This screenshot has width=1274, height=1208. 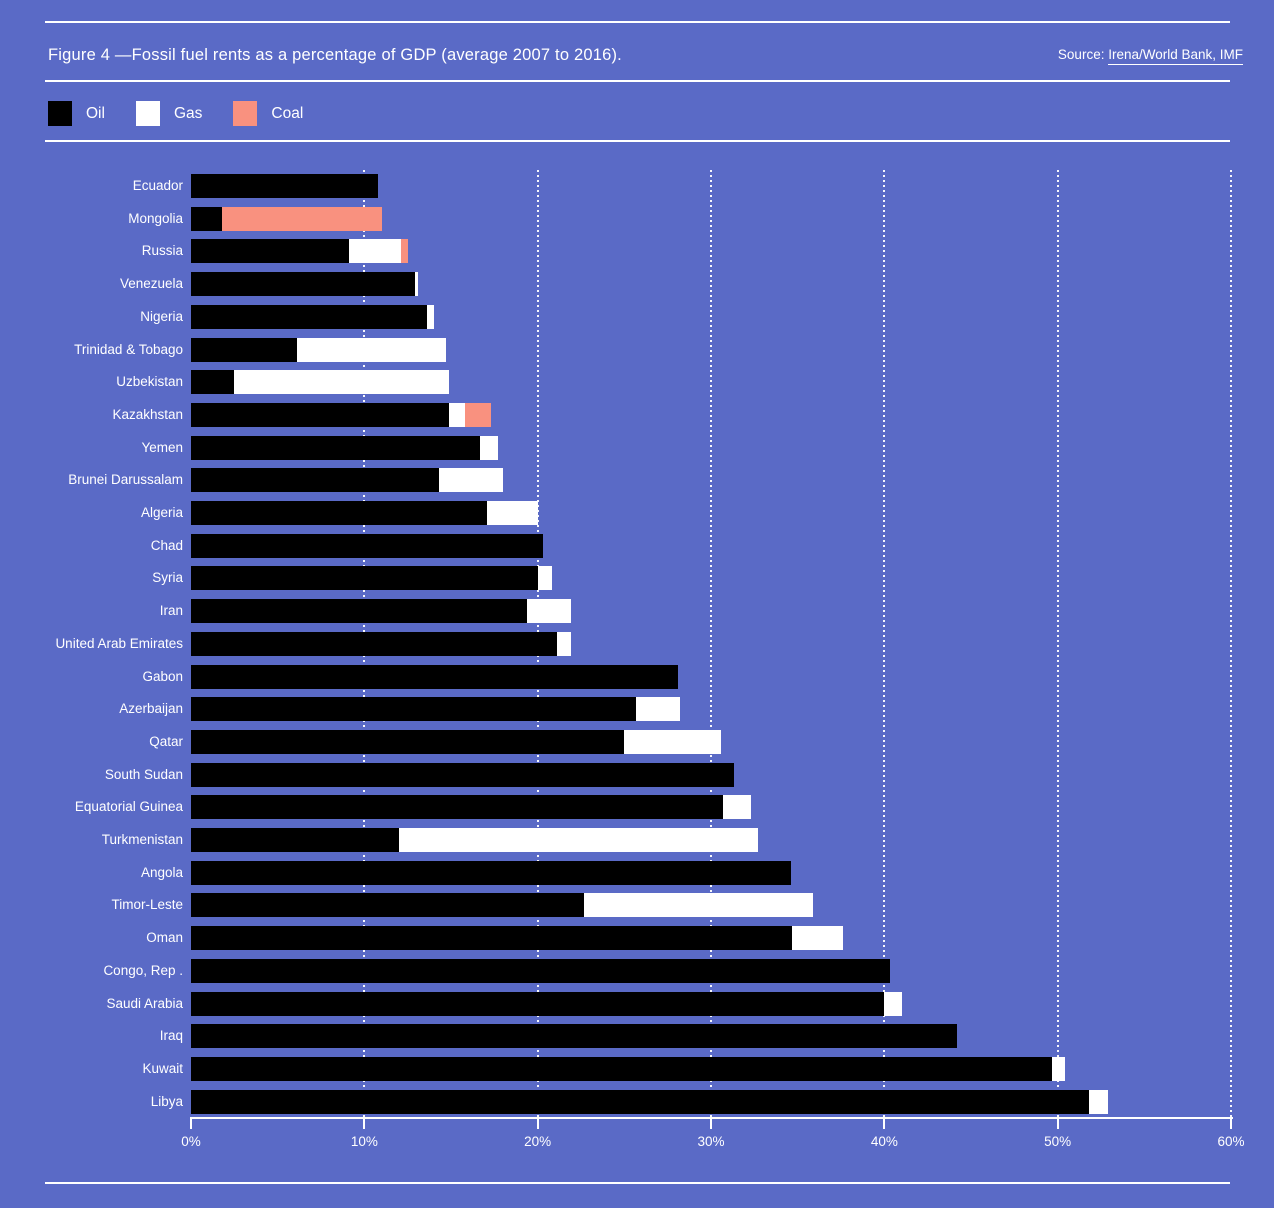 I want to click on country-label: Turkmenistan, so click(x=142, y=839).